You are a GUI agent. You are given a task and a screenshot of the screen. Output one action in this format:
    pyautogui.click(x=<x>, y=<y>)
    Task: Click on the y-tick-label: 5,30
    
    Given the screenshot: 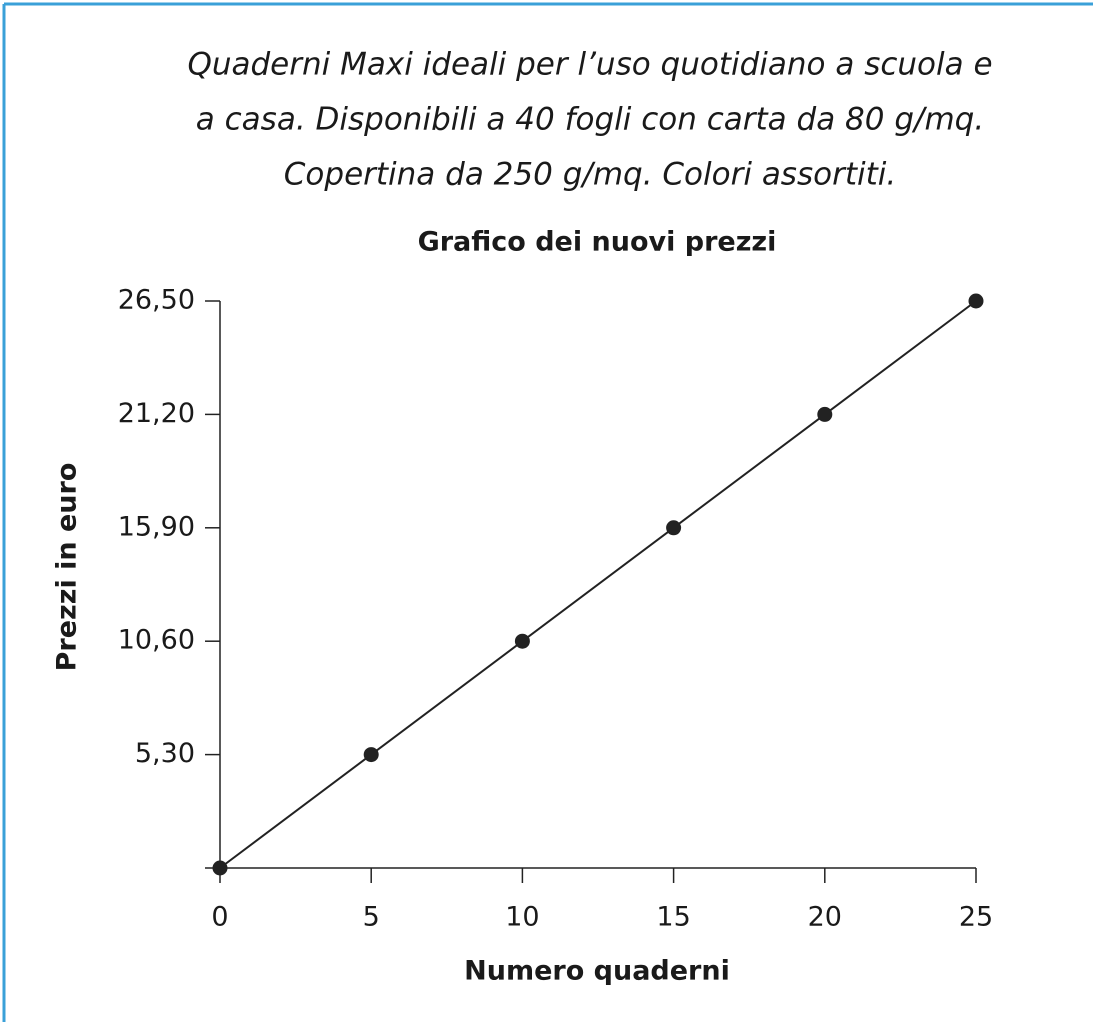 What is the action you would take?
    pyautogui.click(x=165, y=753)
    